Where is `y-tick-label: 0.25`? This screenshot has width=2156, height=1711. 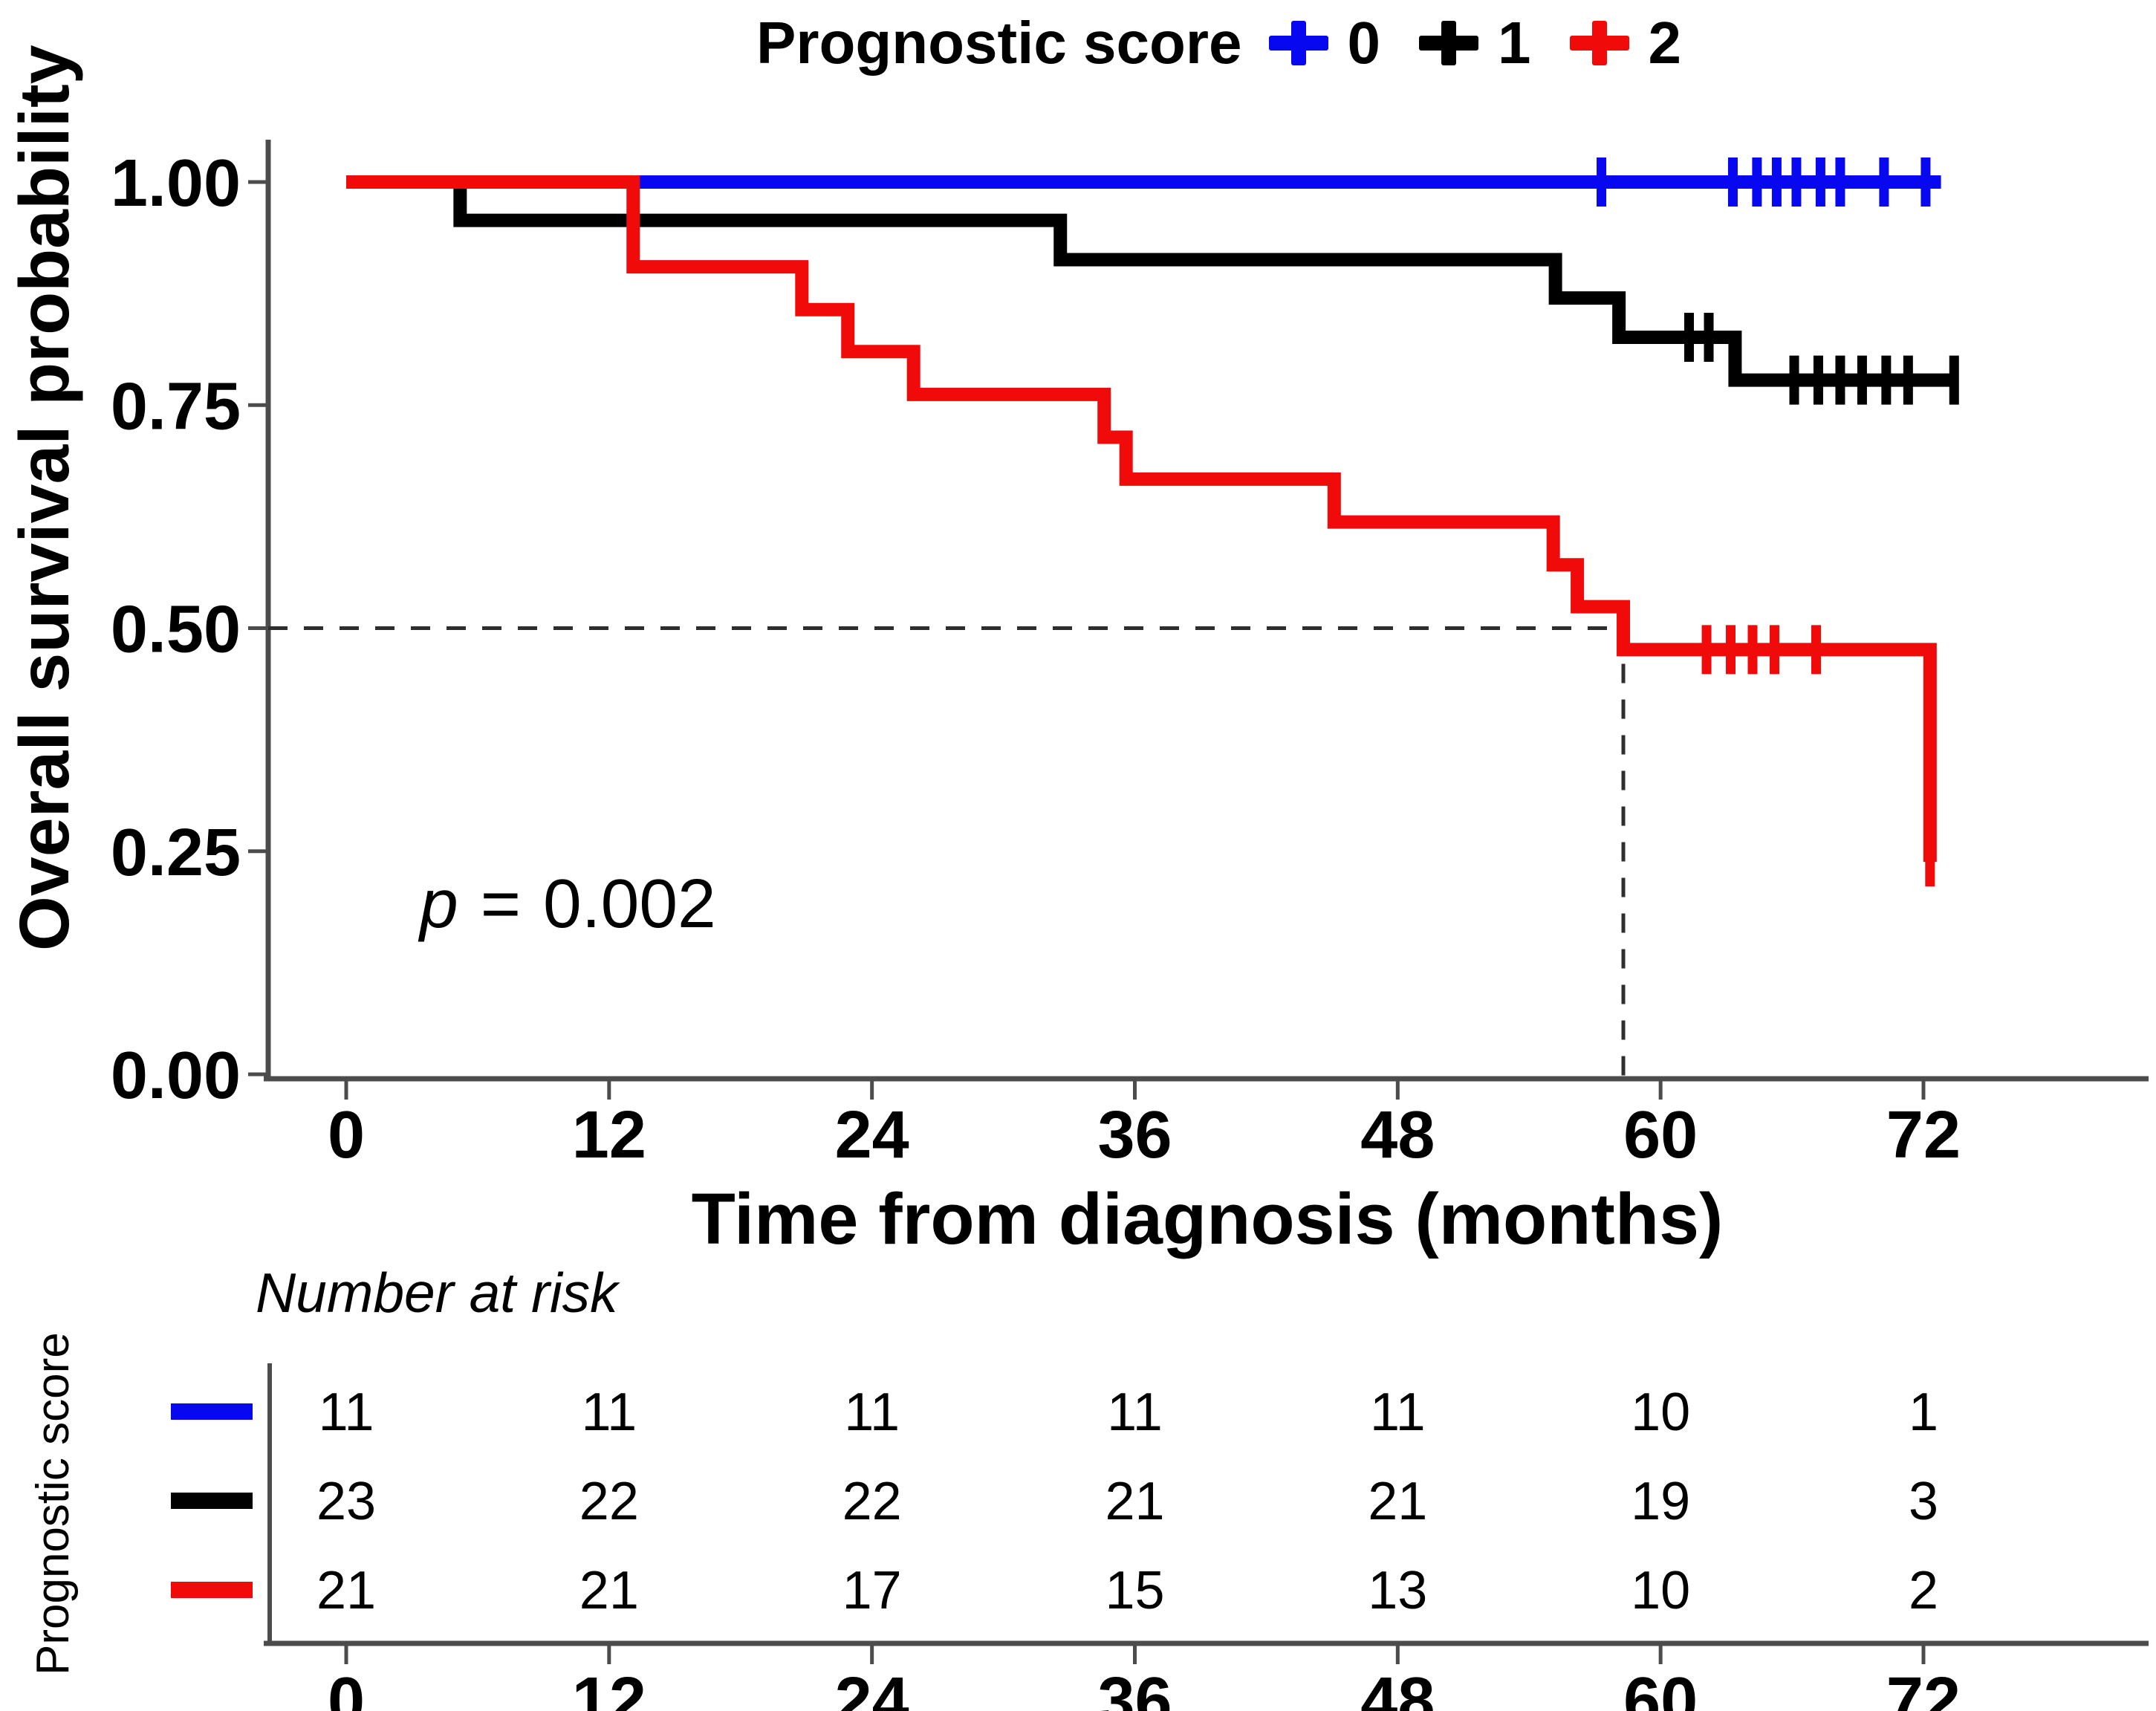
y-tick-label: 0.25 is located at coordinates (176, 853).